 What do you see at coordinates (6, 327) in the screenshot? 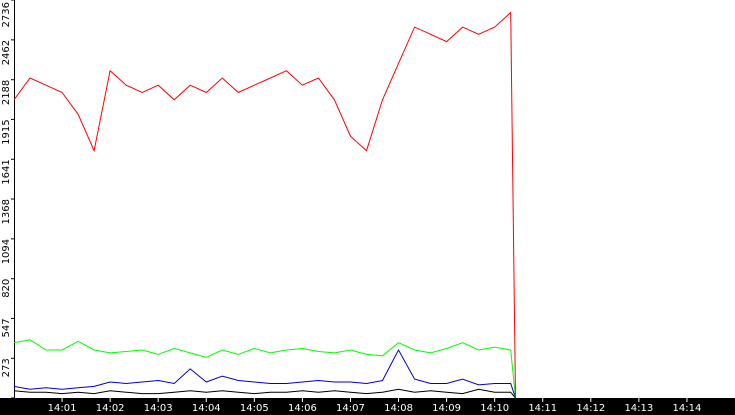
I see `y-tick-label: 547` at bounding box center [6, 327].